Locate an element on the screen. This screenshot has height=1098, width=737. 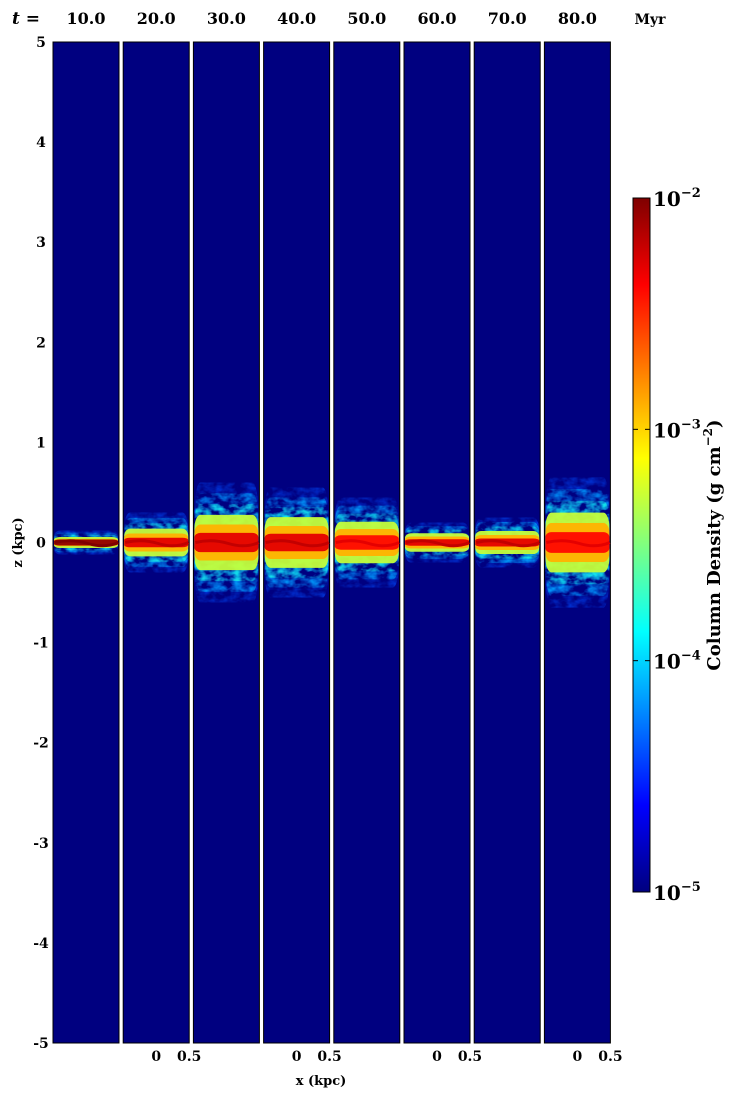
time-label: 80.0 is located at coordinates (577, 18).